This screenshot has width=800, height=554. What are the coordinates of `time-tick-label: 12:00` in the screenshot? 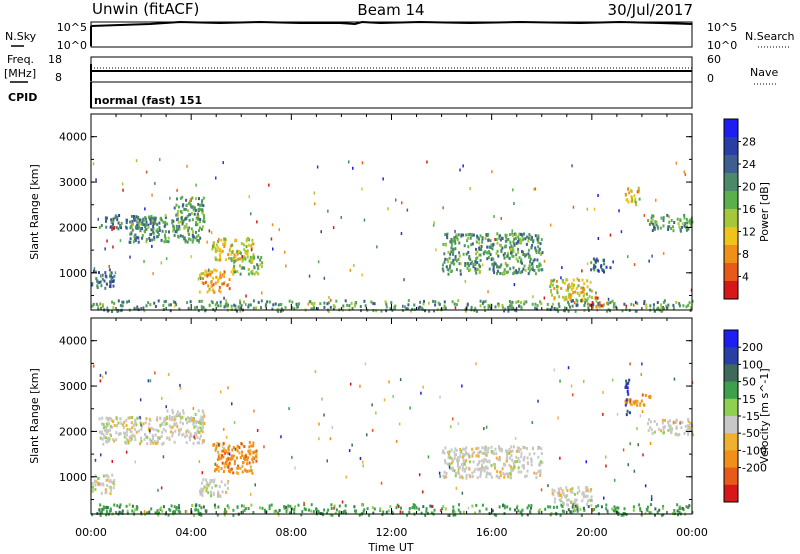 It's located at (392, 532).